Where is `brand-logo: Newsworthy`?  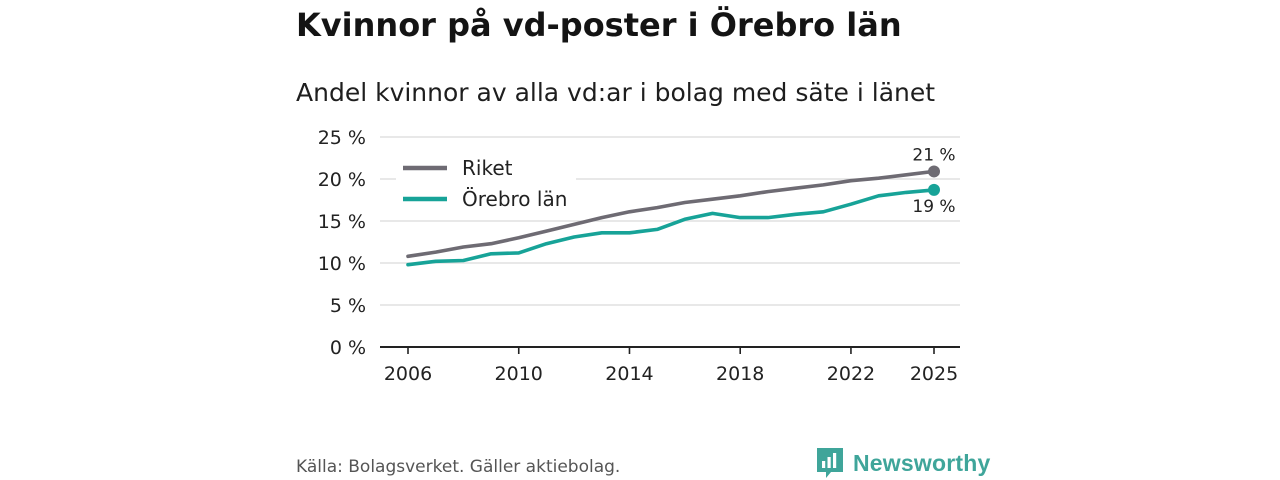 brand-logo: Newsworthy is located at coordinates (902, 463).